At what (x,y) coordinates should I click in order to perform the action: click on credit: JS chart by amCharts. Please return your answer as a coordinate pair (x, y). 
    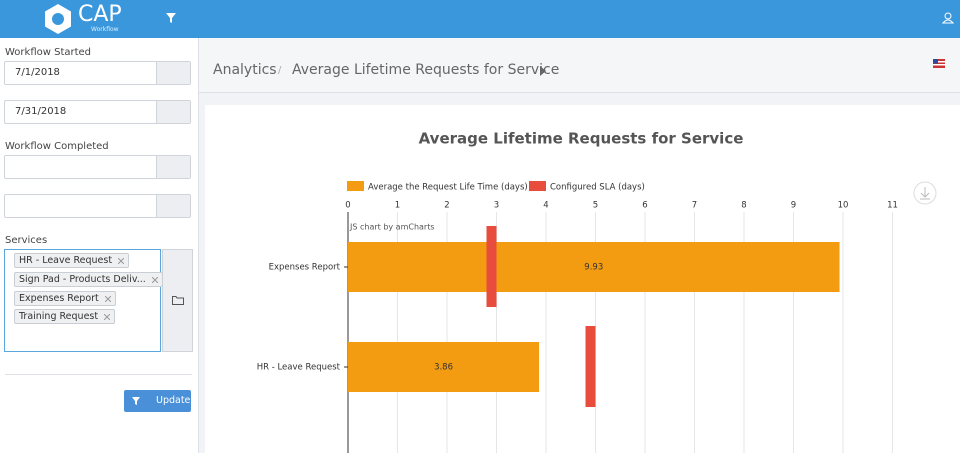
    Looking at the image, I should click on (392, 227).